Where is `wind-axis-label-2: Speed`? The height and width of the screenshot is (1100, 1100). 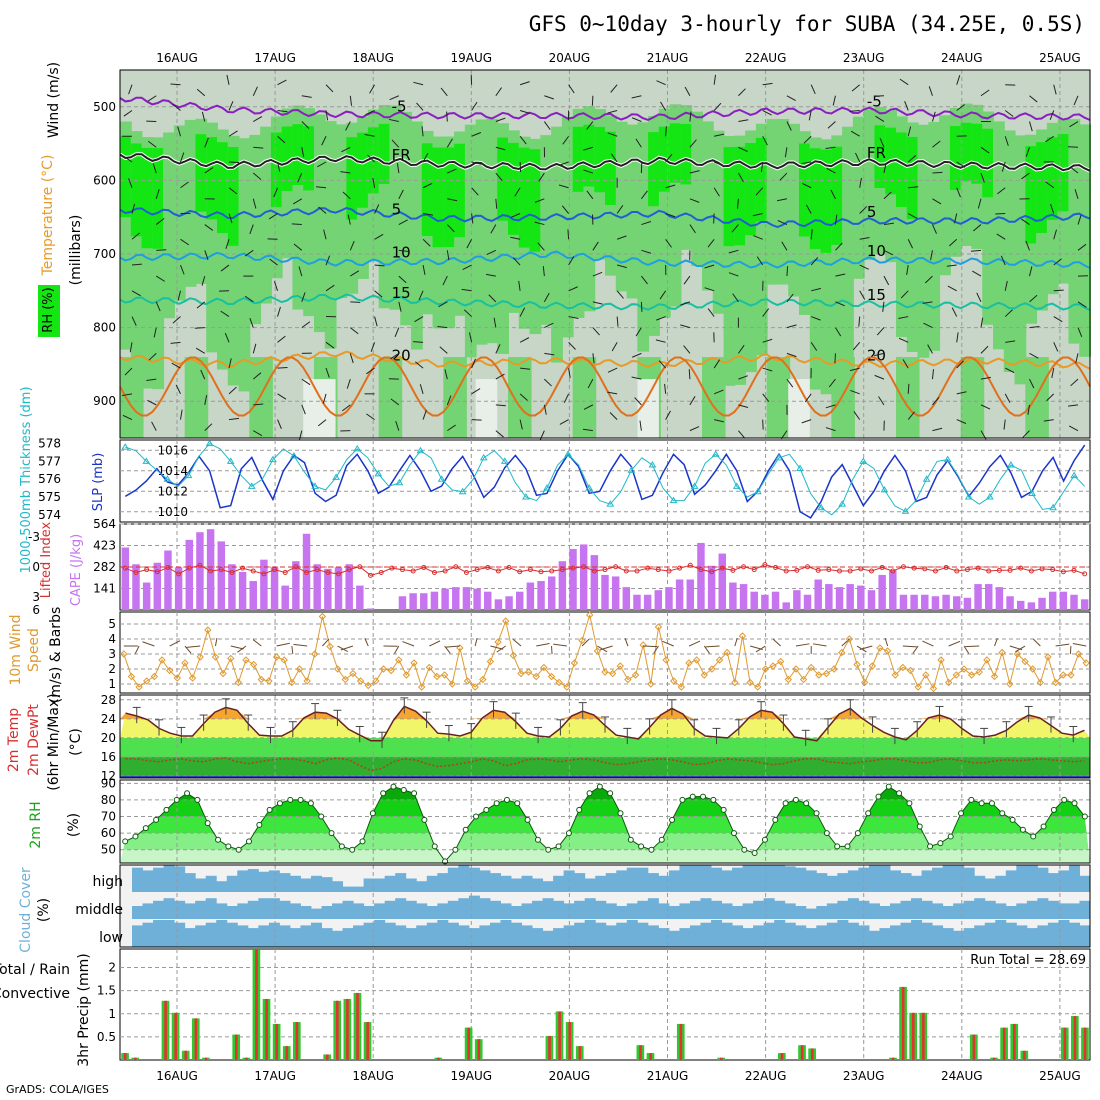 wind-axis-label-2: Speed is located at coordinates (34, 650).